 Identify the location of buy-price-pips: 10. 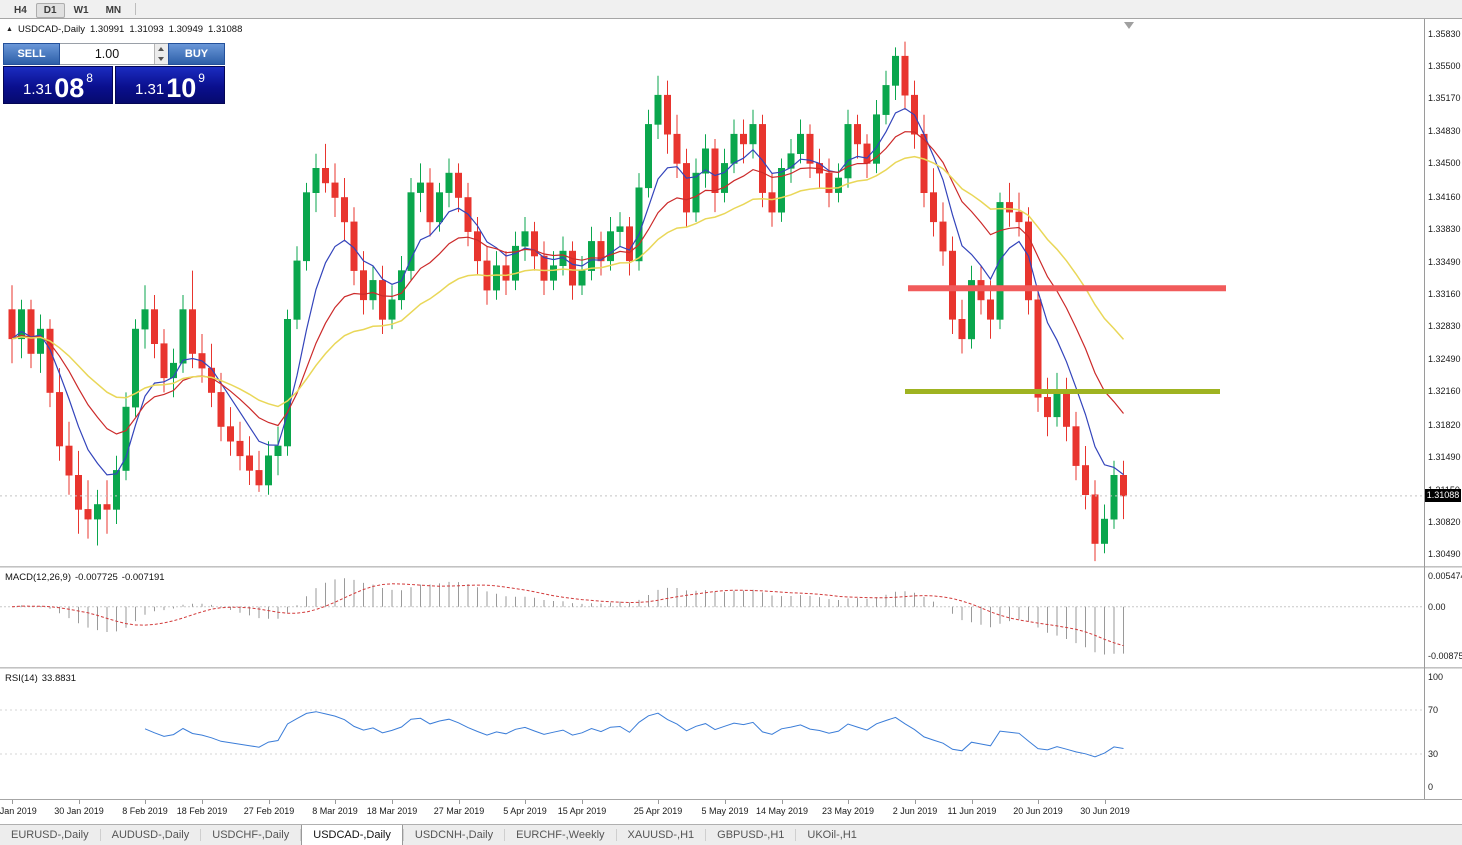
(181, 88).